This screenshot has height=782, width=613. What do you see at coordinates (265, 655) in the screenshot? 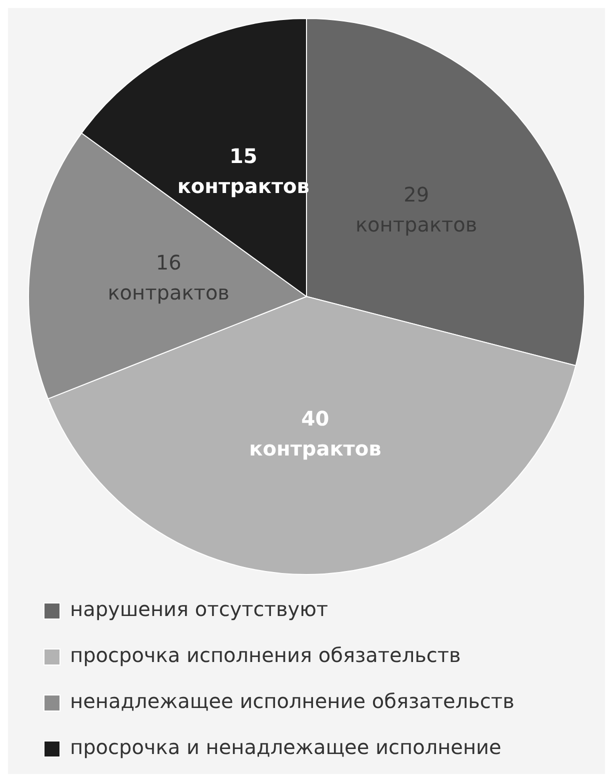
I see `legend-label: просрочка исполнения обязательств` at bounding box center [265, 655].